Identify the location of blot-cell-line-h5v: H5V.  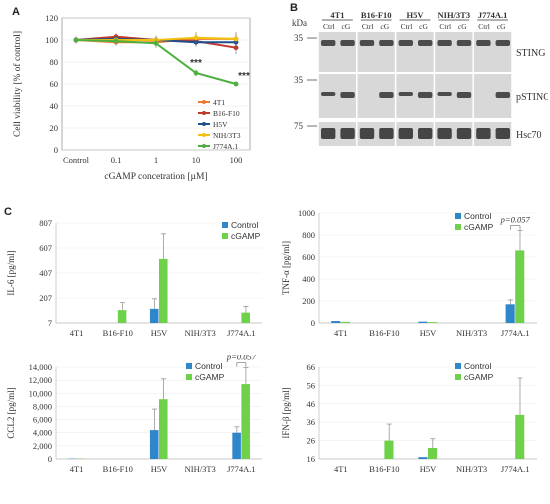
(416, 15).